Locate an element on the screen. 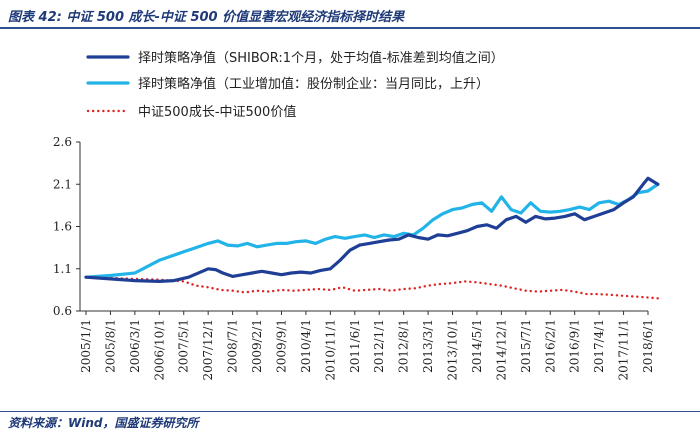 The image size is (700, 436). x-tick-label: 2010/11/1 is located at coordinates (330, 350).